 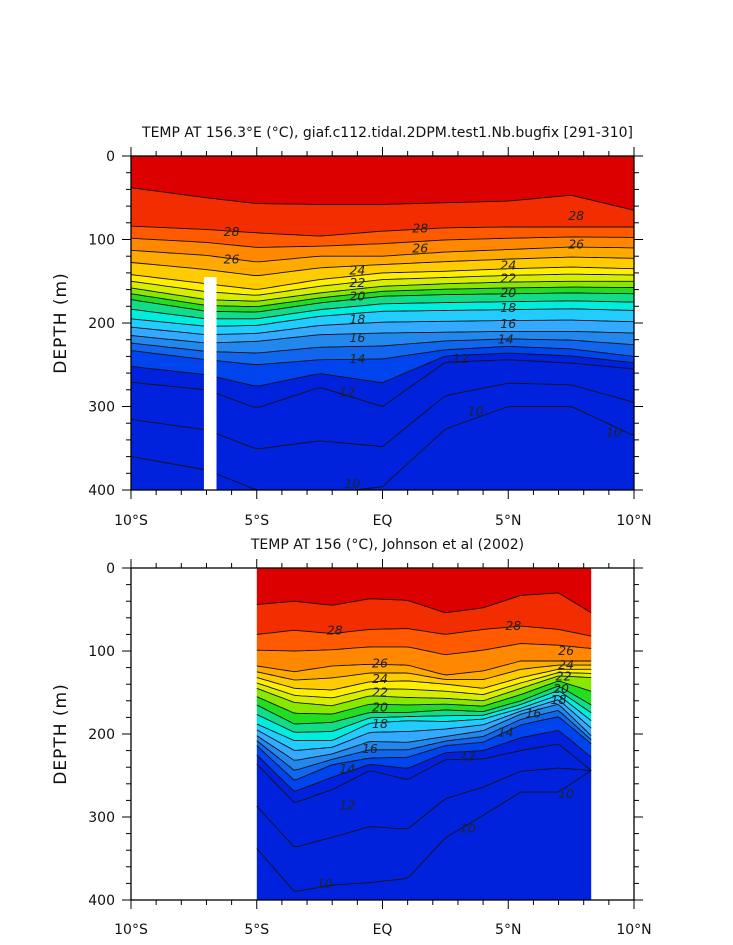 What do you see at coordinates (210, 383) in the screenshot?
I see `missing-data-gap` at bounding box center [210, 383].